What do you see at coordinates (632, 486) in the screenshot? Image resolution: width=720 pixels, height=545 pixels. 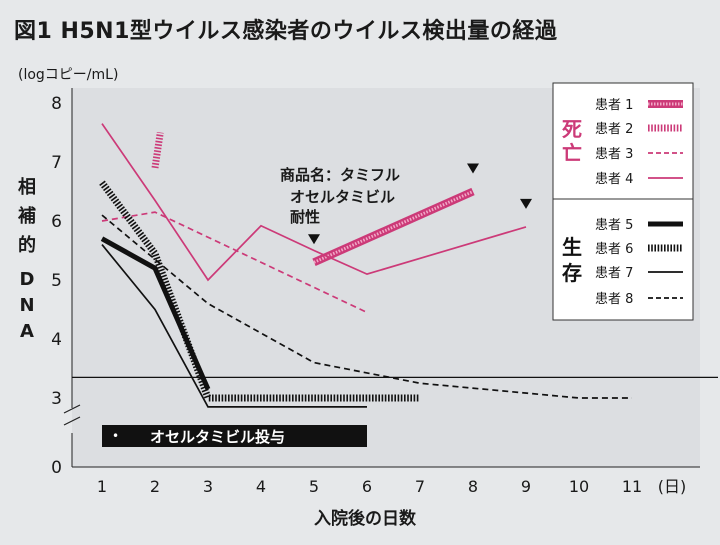 I see `x-tick-label: 11` at bounding box center [632, 486].